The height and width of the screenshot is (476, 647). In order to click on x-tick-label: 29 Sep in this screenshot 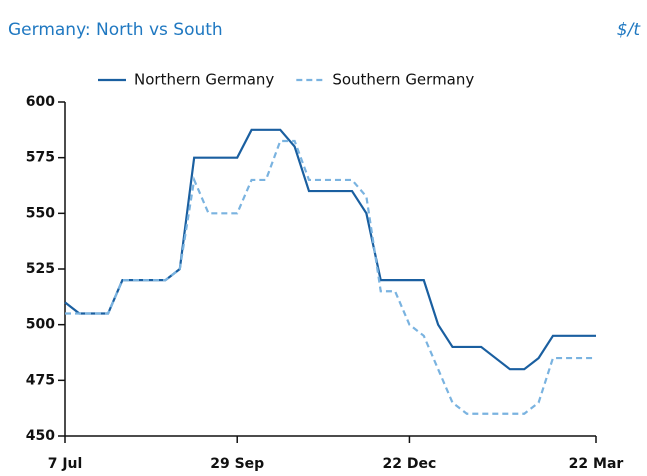, I will do `click(237, 464)`.